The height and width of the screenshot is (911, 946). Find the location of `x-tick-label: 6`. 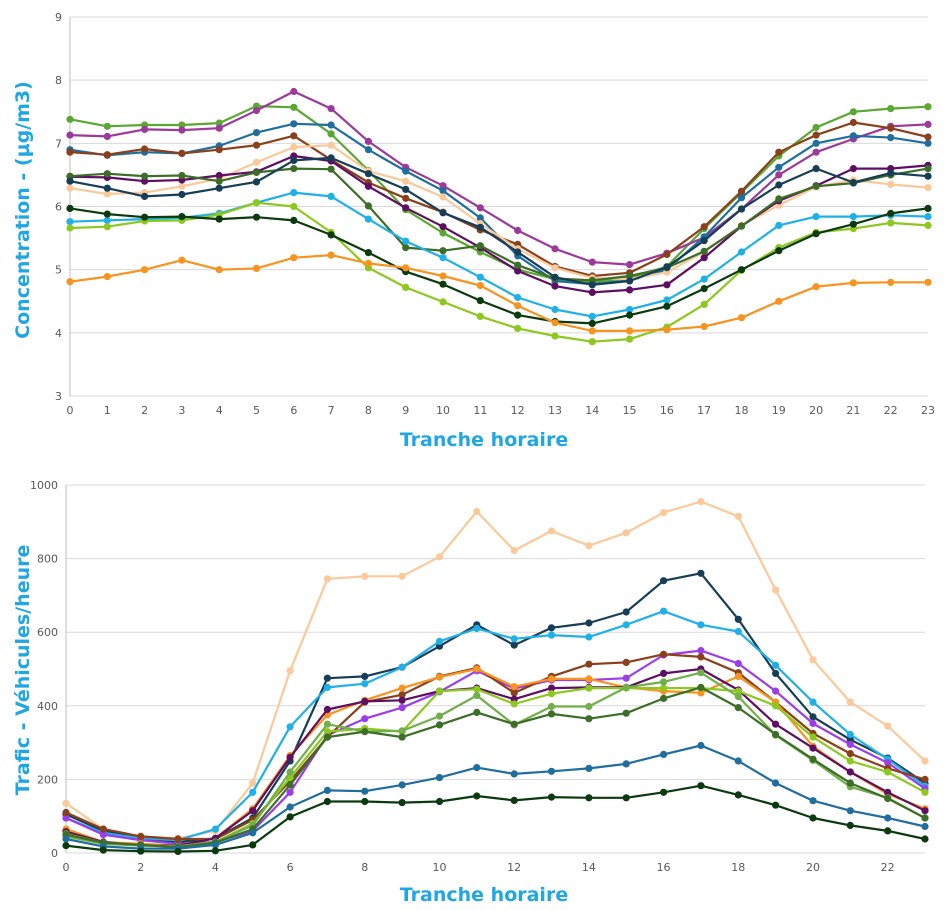

x-tick-label: 6 is located at coordinates (290, 867).